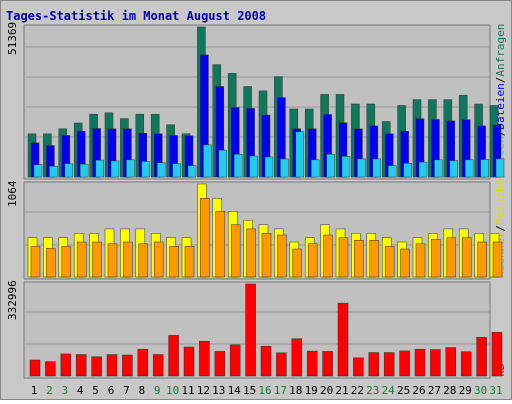 Image resolution: width=512 pixels, height=404 pixels. What do you see at coordinates (449, 390) in the screenshot?
I see `x-tick-label-28: 28` at bounding box center [449, 390].